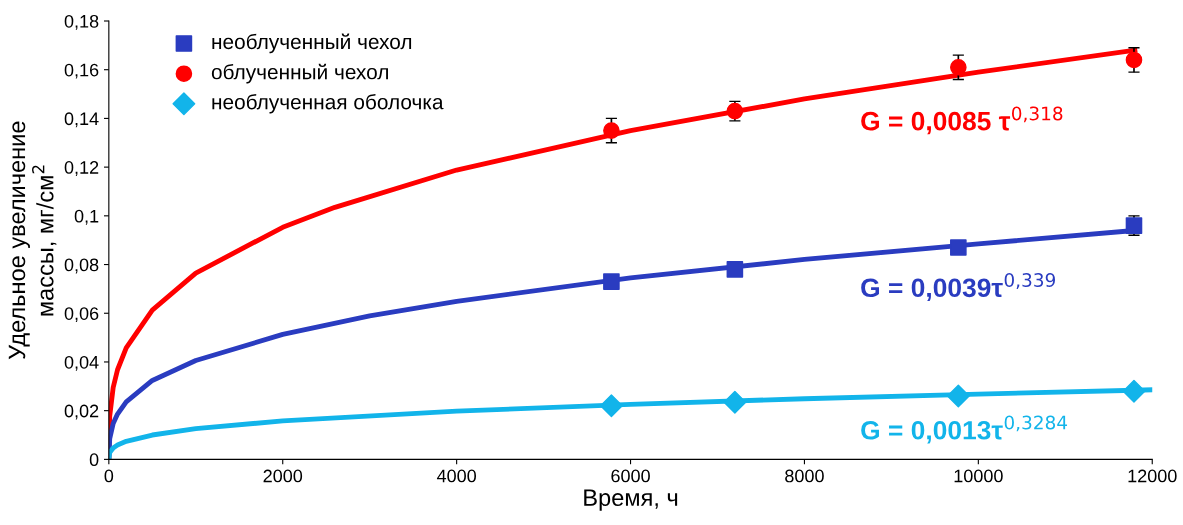 This screenshot has width=1183, height=525. What do you see at coordinates (299, 73) in the screenshot?
I see `legend-label: облученный чехол` at bounding box center [299, 73].